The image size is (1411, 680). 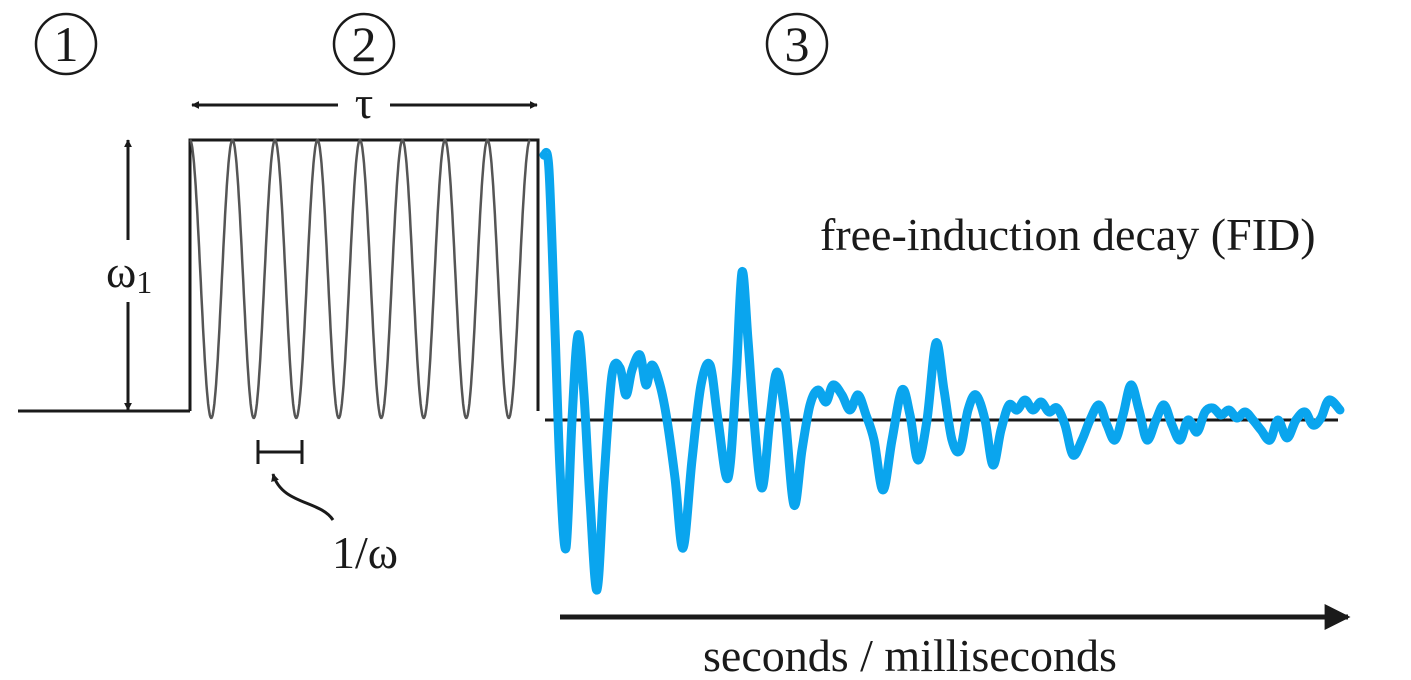 I want to click on omega1-label: ω1, so click(x=129, y=273).